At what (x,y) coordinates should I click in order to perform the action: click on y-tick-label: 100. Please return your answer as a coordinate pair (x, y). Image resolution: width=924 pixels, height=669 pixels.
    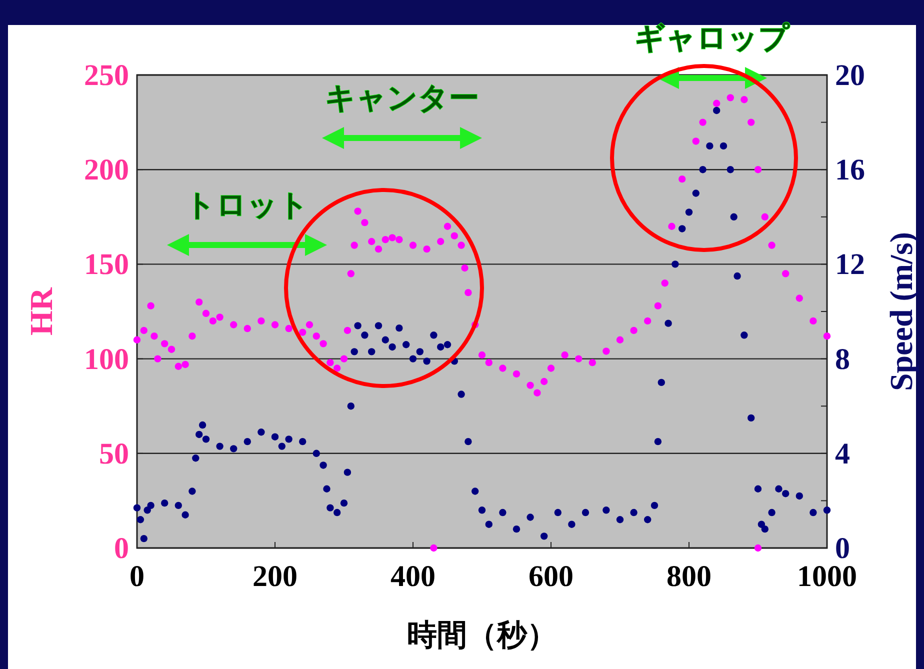
    Looking at the image, I should click on (106, 359).